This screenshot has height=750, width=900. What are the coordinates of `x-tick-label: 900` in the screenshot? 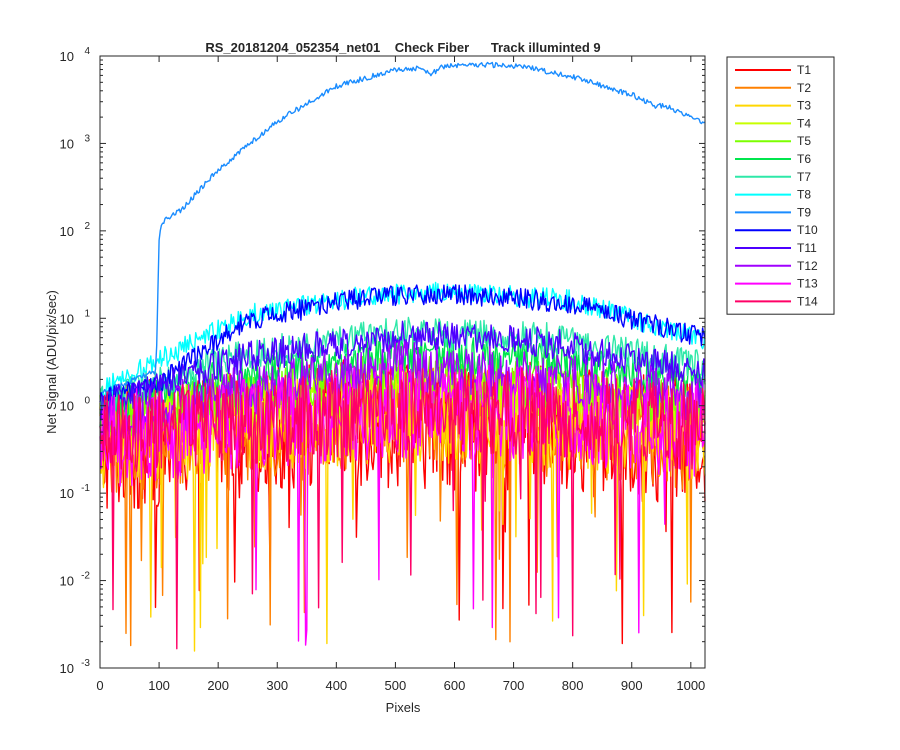 It's located at (632, 685).